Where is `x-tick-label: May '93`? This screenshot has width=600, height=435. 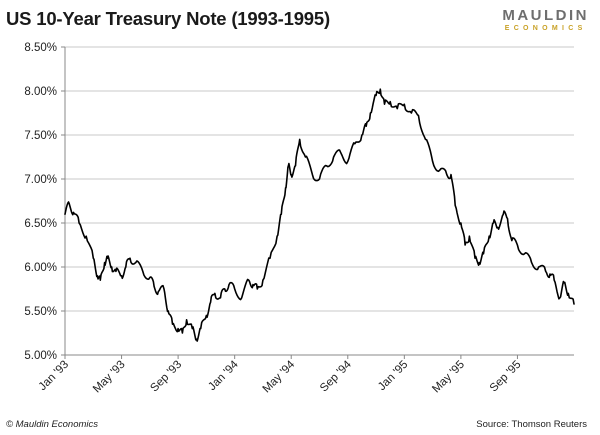
x-tick-label: May '93 is located at coordinates (109, 377).